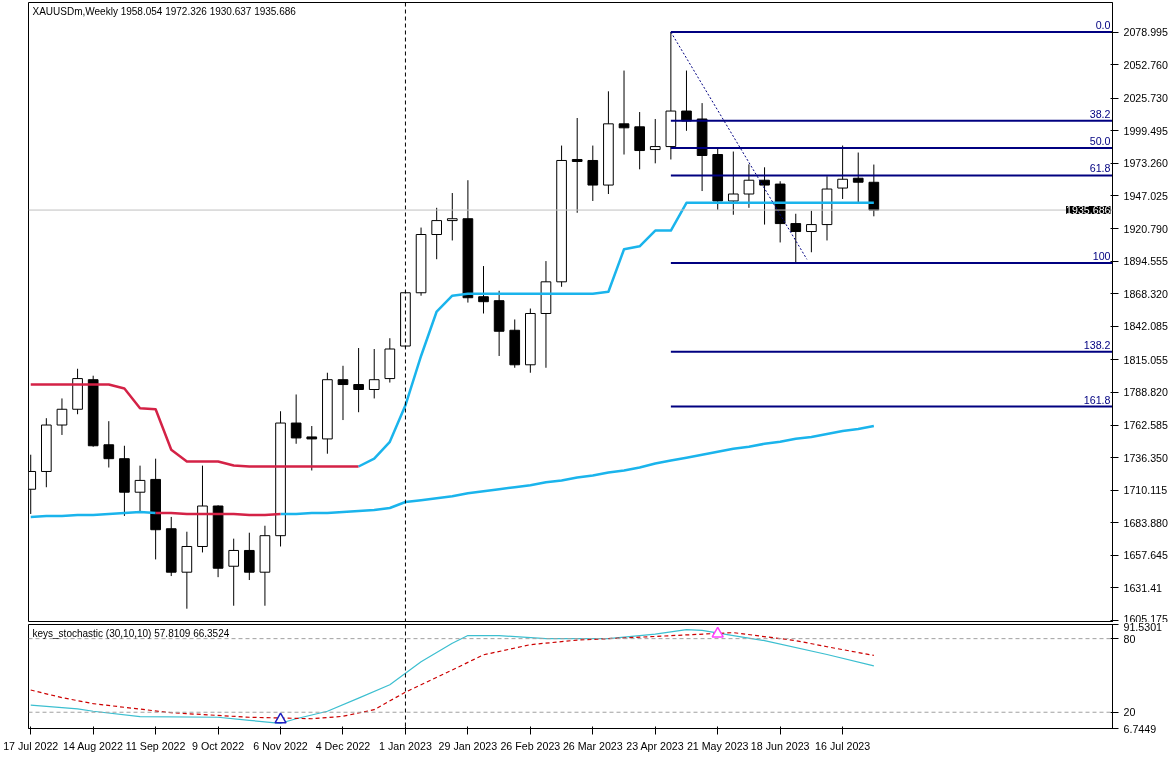 This screenshot has height=758, width=1176. What do you see at coordinates (530, 745) in the screenshot?
I see `x-tick-label: 26 Feb 2023` at bounding box center [530, 745].